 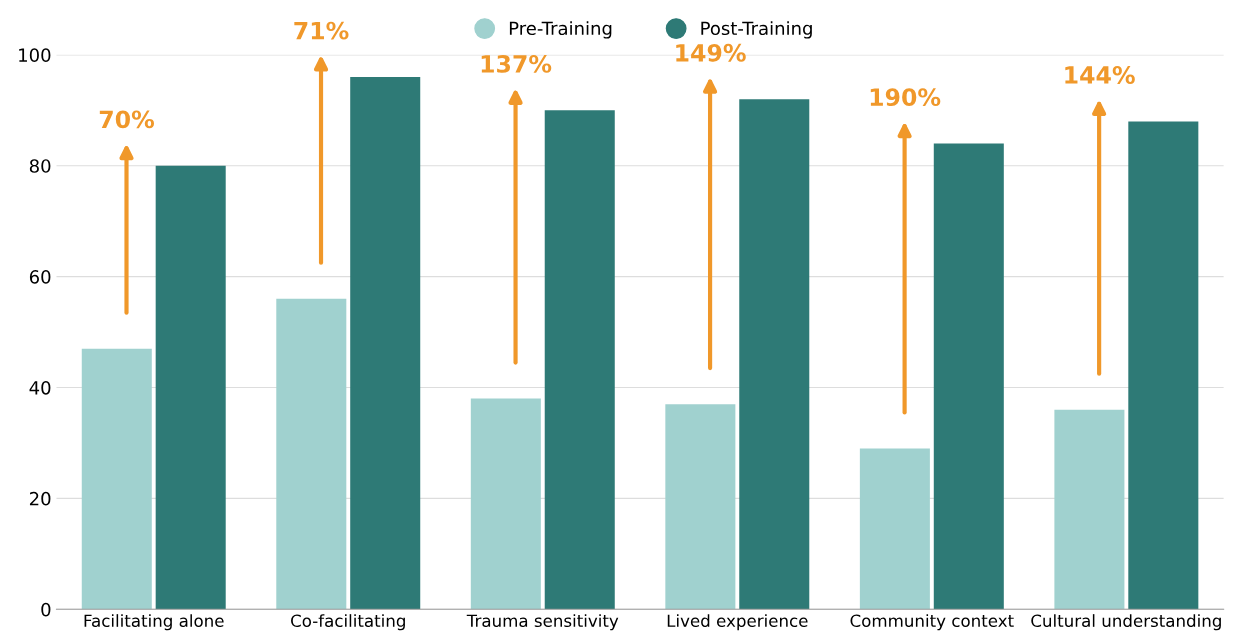 What do you see at coordinates (516, 63) in the screenshot?
I see `annotation: 137%` at bounding box center [516, 63].